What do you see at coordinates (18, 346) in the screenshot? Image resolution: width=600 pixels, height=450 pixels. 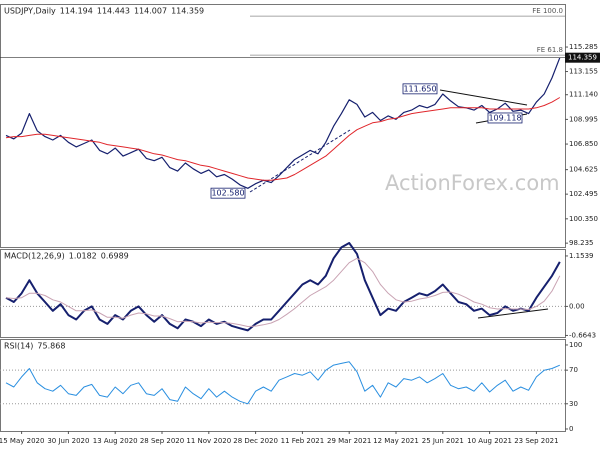 I see `panel-title: RSI(14)` at bounding box center [18, 346].